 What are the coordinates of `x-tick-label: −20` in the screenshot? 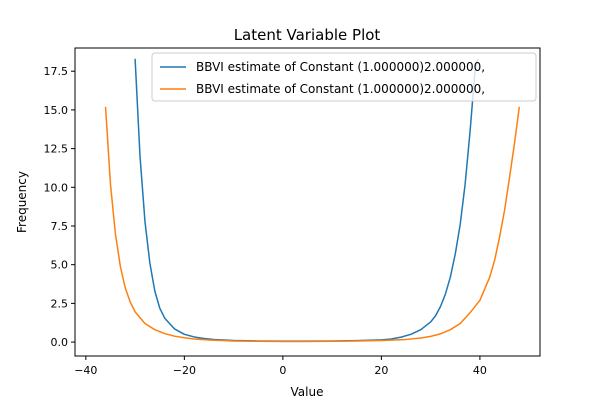 It's located at (184, 370).